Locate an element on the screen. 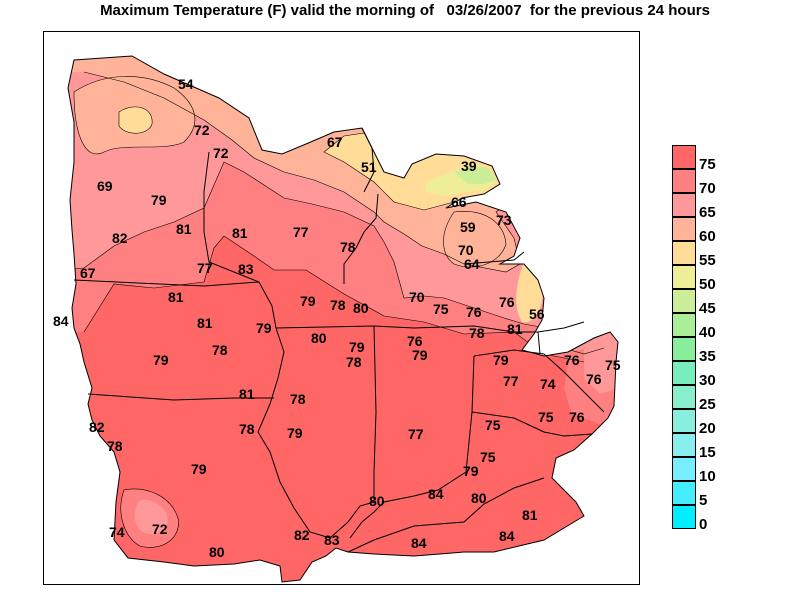 This screenshot has height=610, width=810. legend-label-70: 70 is located at coordinates (707, 188).